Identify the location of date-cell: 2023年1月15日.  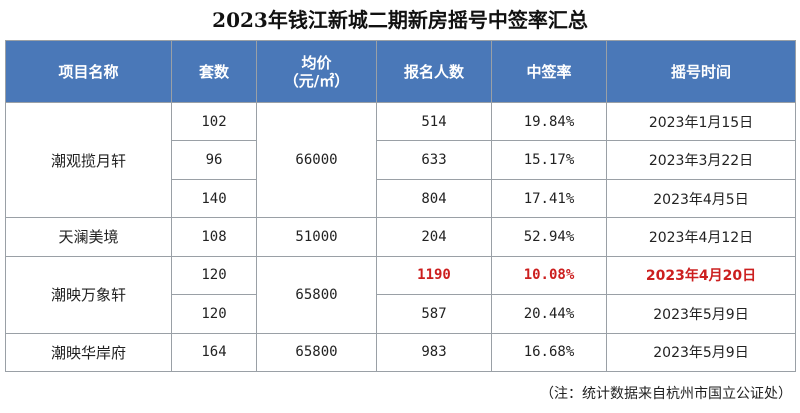
(701, 121).